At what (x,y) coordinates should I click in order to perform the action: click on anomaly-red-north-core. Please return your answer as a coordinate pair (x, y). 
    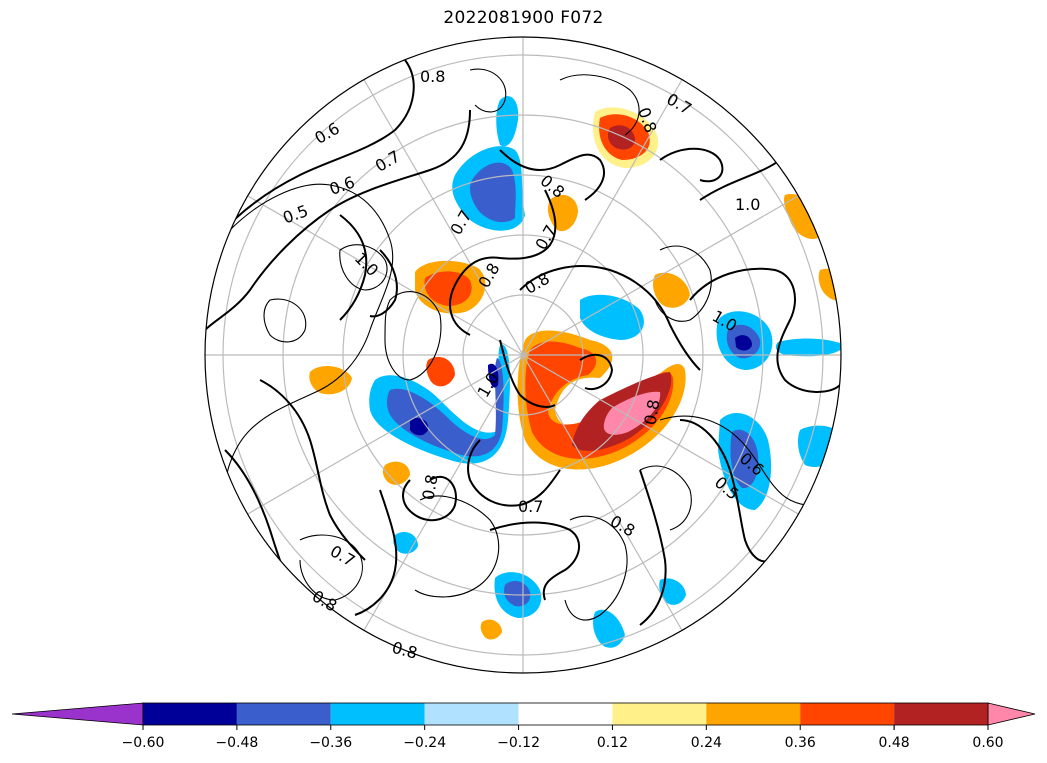
    Looking at the image, I should click on (622, 137).